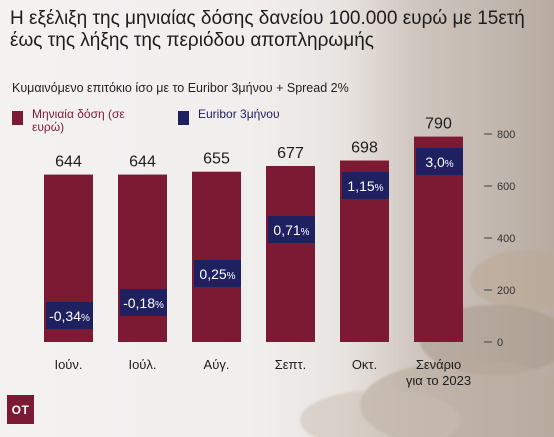 The height and width of the screenshot is (437, 554). What do you see at coordinates (17, 118) in the screenshot?
I see `legend-swatch-monthly-payment` at bounding box center [17, 118].